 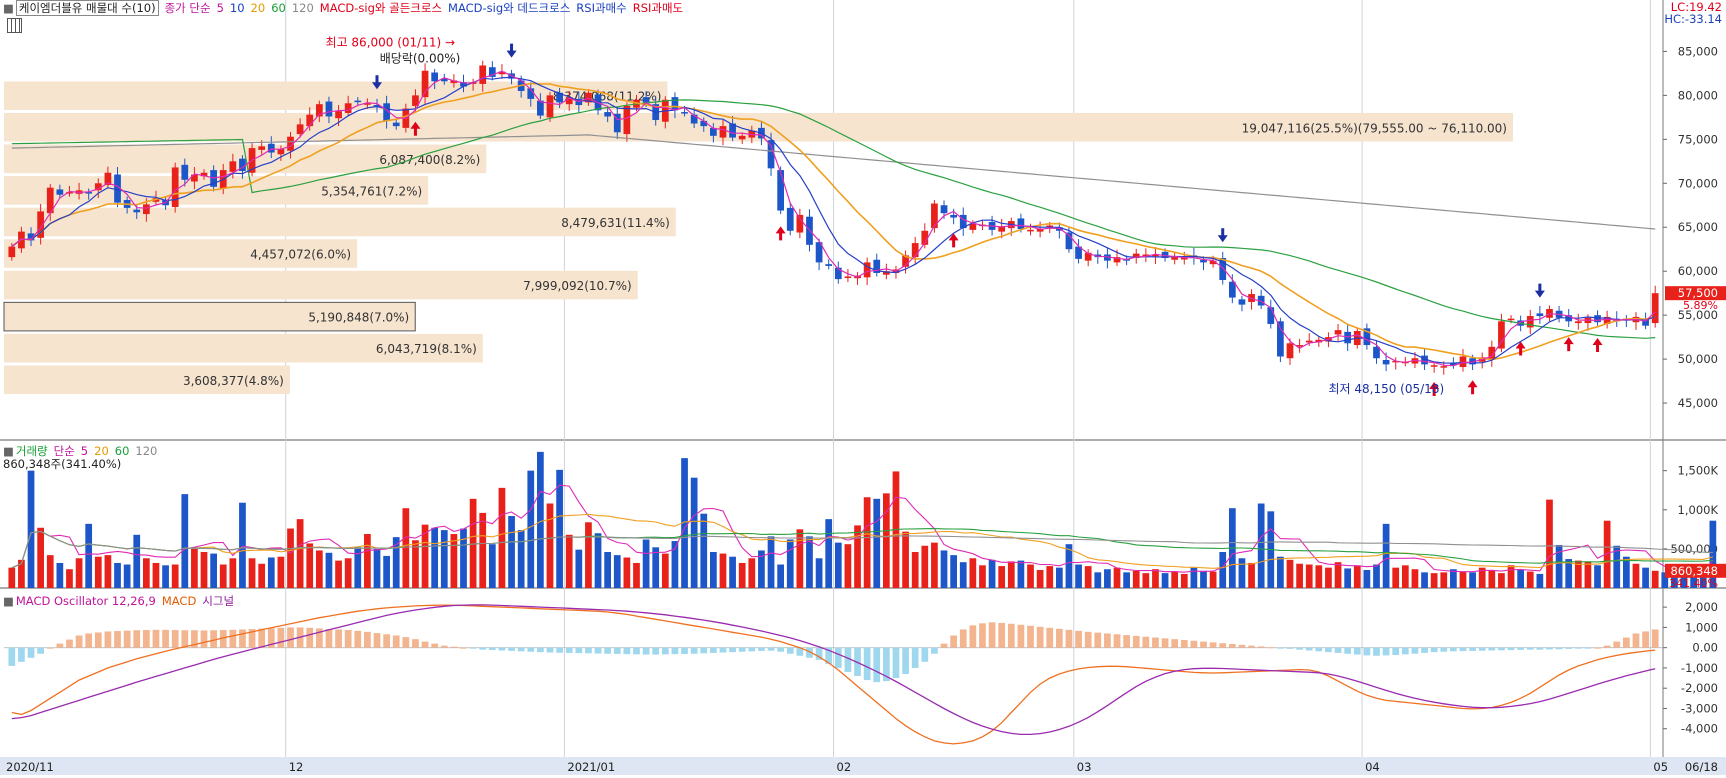 What do you see at coordinates (601, 8) in the screenshot?
I see `price-legend-item-8: RSI과매수` at bounding box center [601, 8].